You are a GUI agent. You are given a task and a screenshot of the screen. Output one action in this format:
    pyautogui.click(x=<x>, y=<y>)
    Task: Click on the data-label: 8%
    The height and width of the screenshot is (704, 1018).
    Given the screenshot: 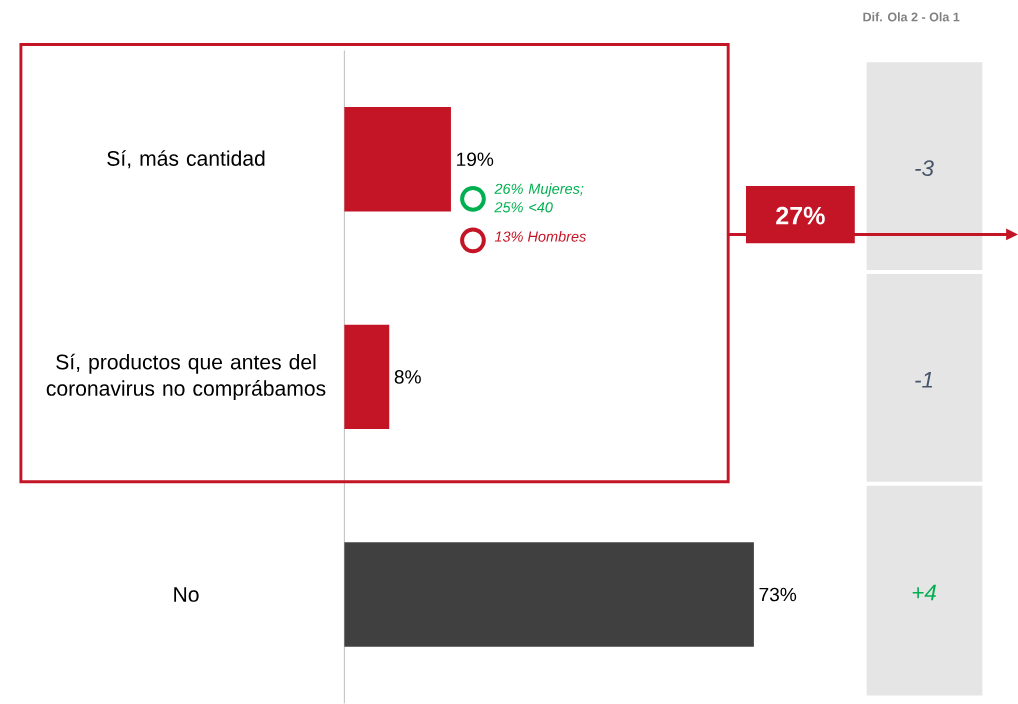 What is the action you would take?
    pyautogui.click(x=407, y=376)
    